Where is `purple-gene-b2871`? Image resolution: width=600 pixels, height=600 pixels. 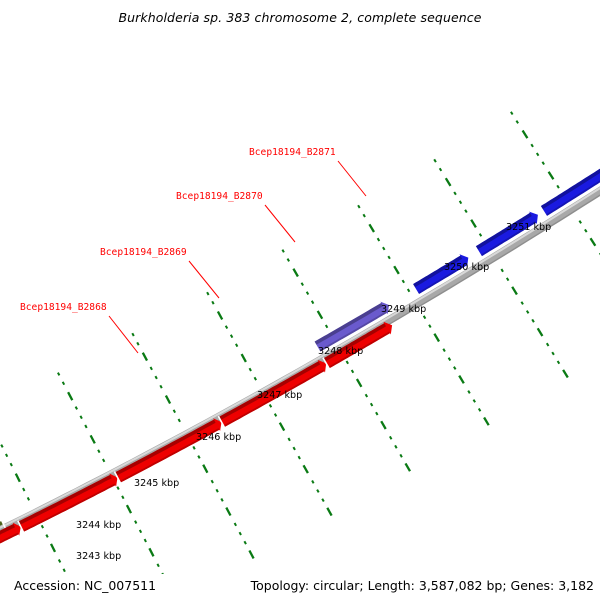 purple-gene-b2871 is located at coordinates (350, 327).